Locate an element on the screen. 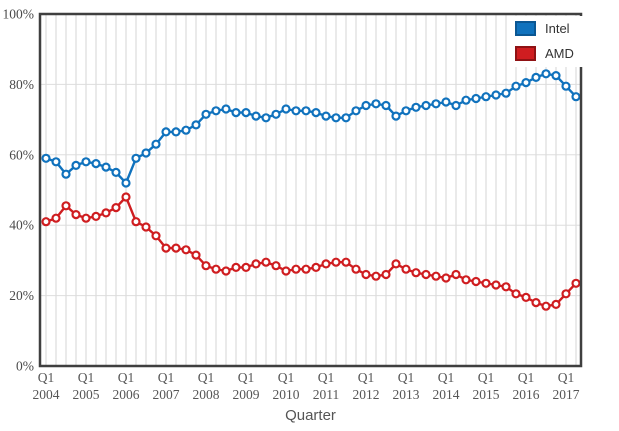 Image resolution: width=619 pixels, height=431 pixels. x-tick-label-year: 2008 is located at coordinates (206, 394).